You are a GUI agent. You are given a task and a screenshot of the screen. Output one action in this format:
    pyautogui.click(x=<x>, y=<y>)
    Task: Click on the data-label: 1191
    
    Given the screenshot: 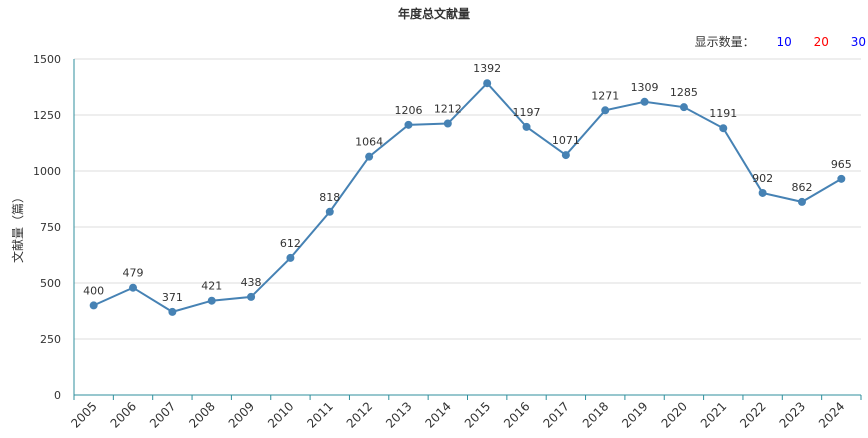 What is the action you would take?
    pyautogui.click(x=723, y=113)
    